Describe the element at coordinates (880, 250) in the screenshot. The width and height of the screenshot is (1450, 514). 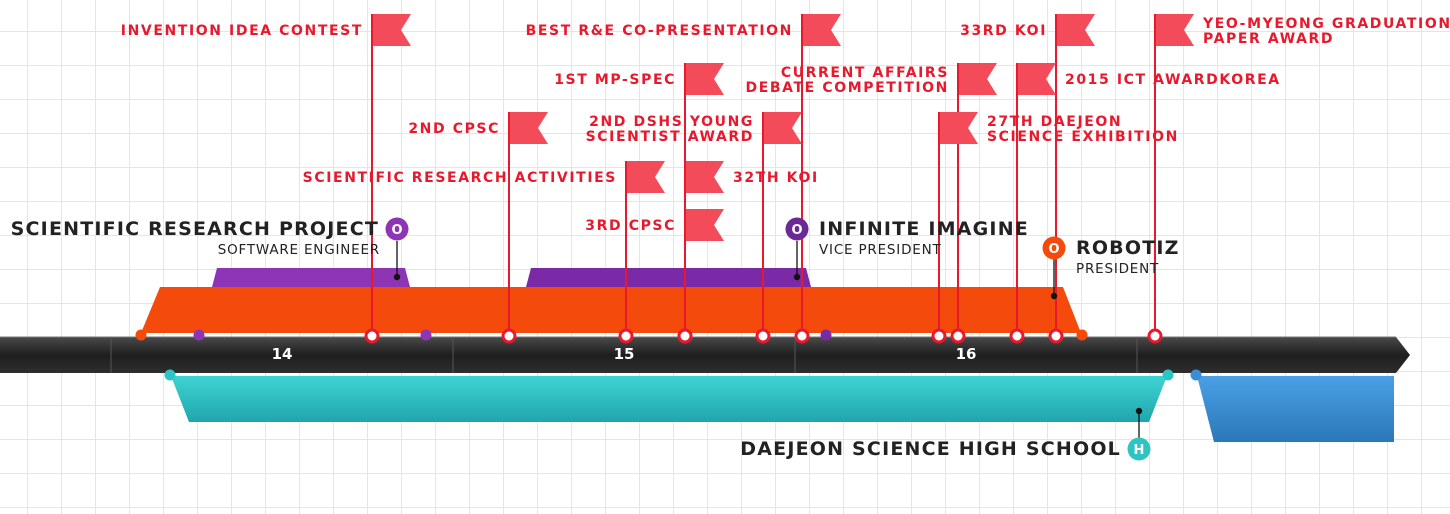
I see `infinite-imagine-subtitle: VICE PRESIDENT` at that location.